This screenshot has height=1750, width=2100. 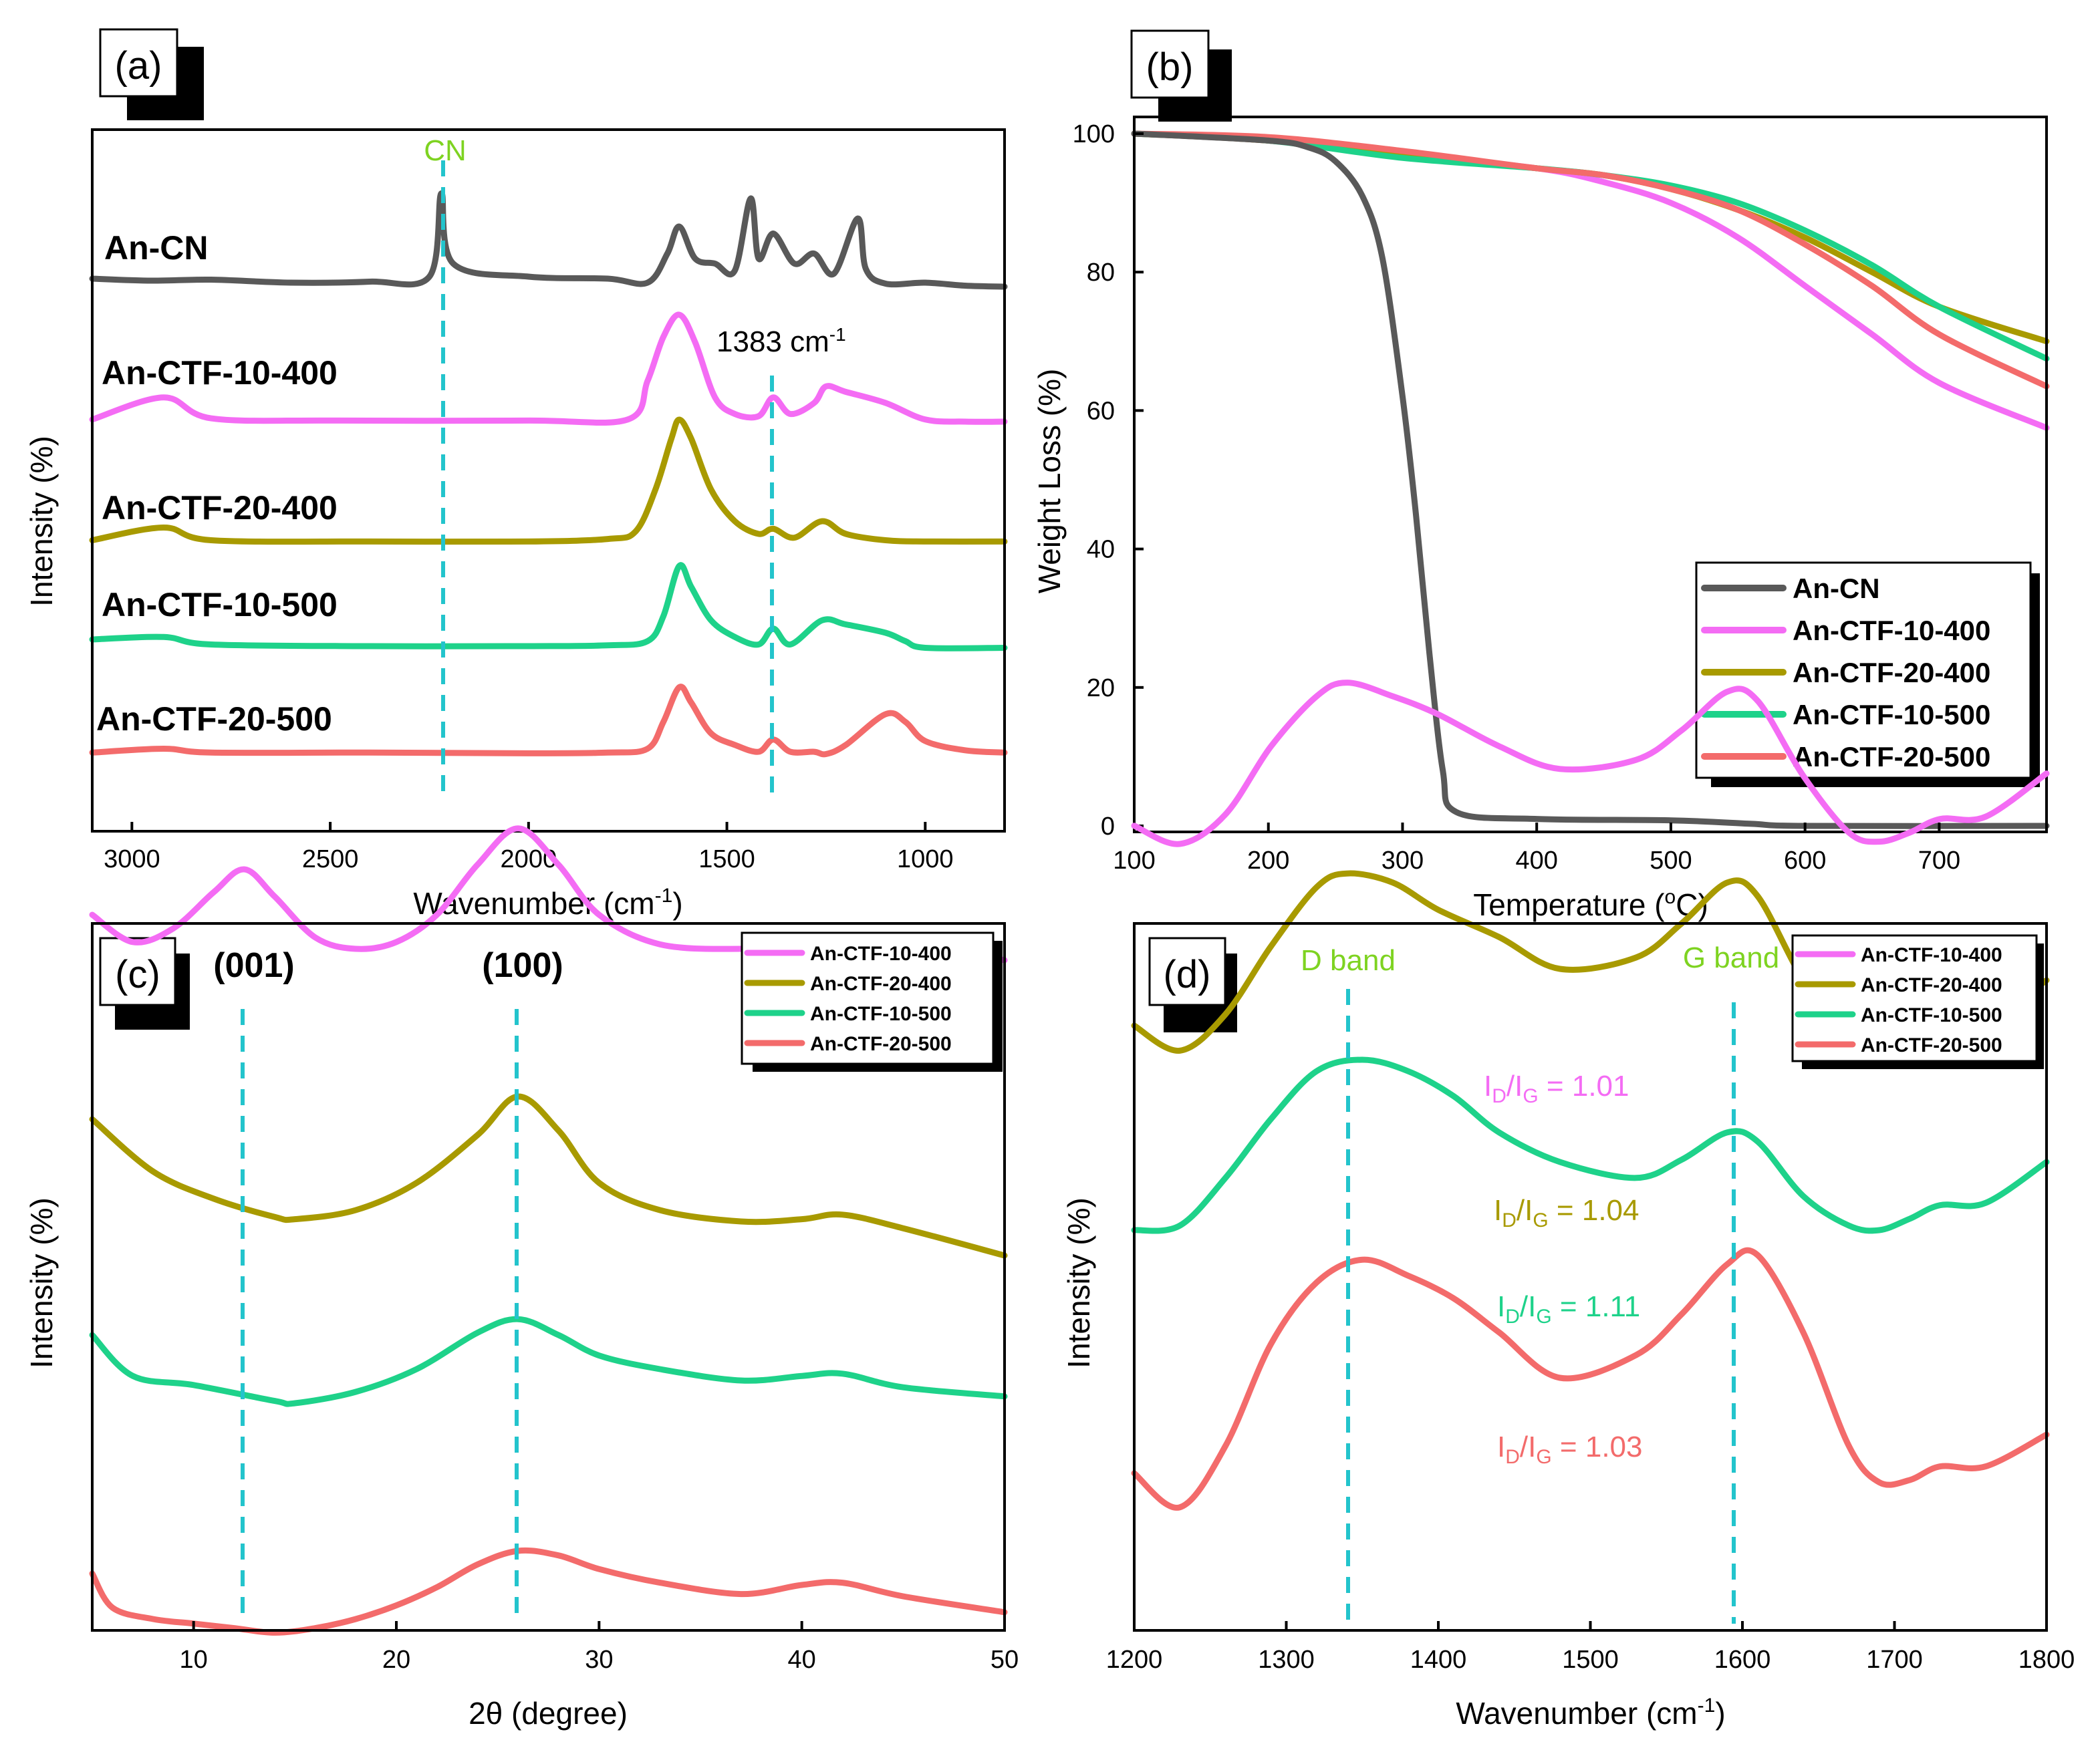 I want to click on x-tick-label: 10, so click(x=194, y=1660).